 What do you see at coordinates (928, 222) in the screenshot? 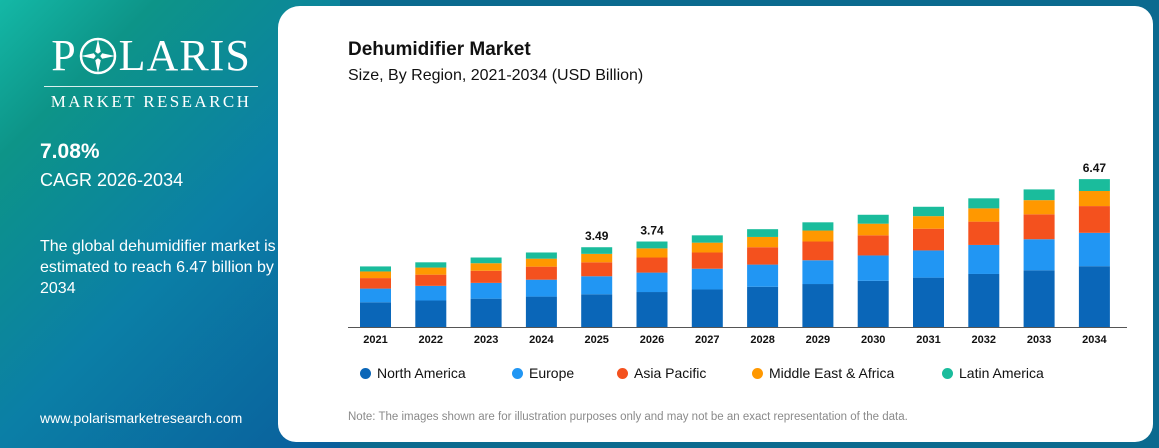
I see `bar-2031-middle-east-africa` at bounding box center [928, 222].